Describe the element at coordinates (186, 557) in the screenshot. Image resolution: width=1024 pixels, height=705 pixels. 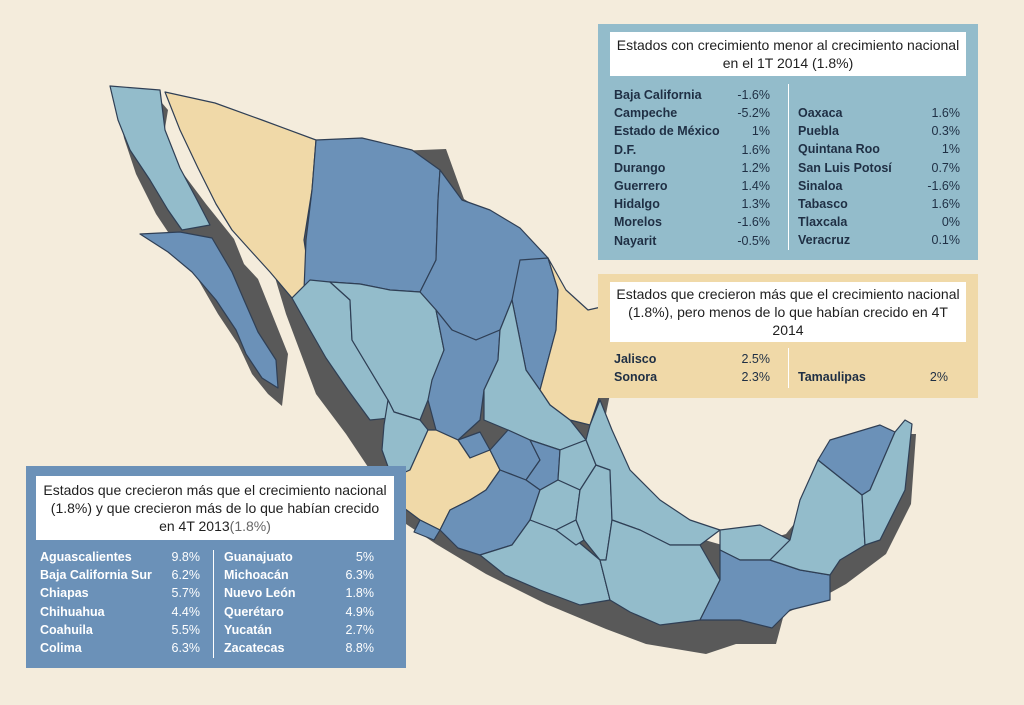
I see `state-growth-value: 9.8%` at that location.